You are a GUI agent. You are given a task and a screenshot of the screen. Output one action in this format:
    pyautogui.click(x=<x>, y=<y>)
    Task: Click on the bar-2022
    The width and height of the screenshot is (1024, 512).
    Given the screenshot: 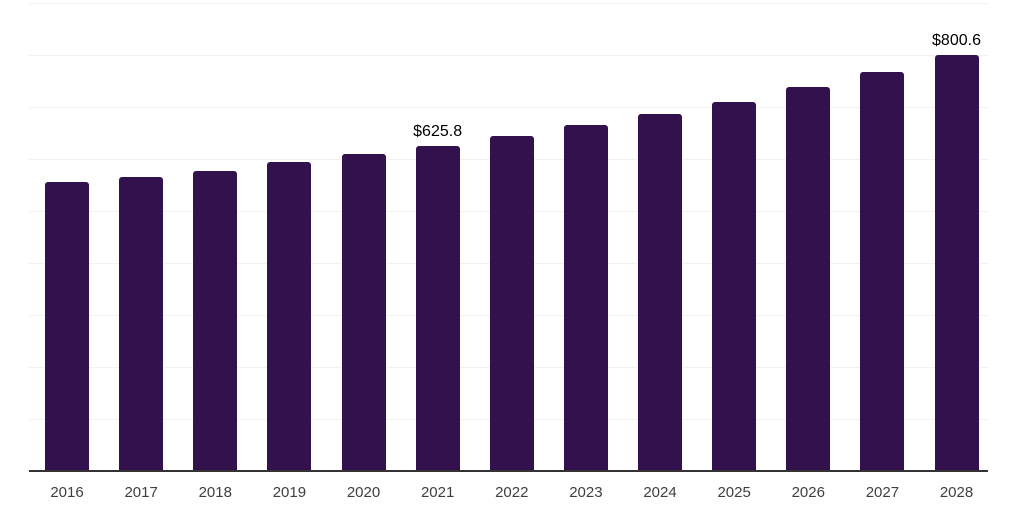 What is the action you would take?
    pyautogui.click(x=511, y=303)
    